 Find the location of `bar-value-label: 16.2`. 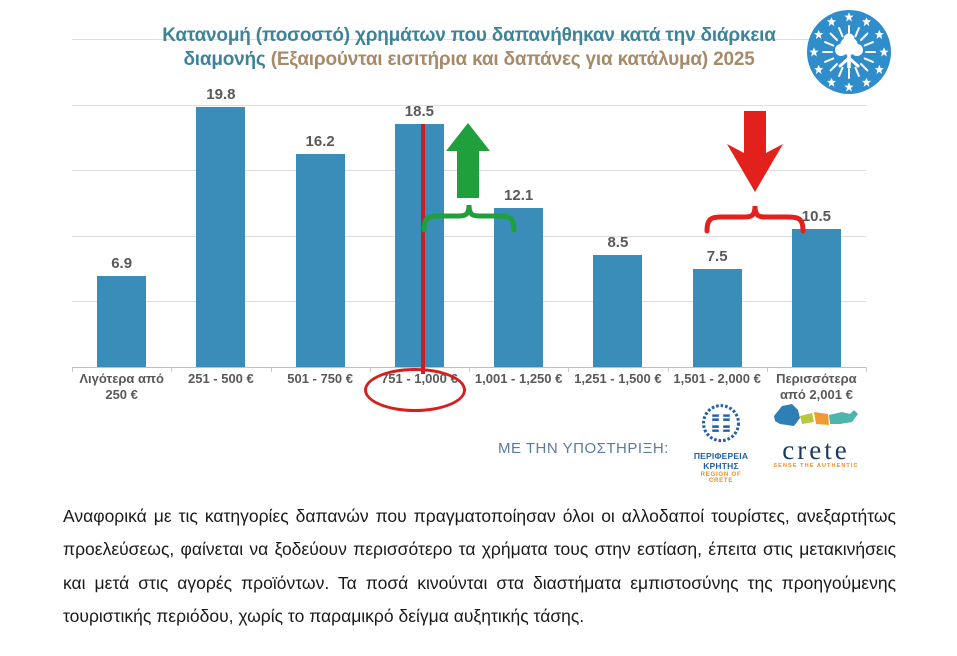

bar-value-label: 16.2 is located at coordinates (320, 142).